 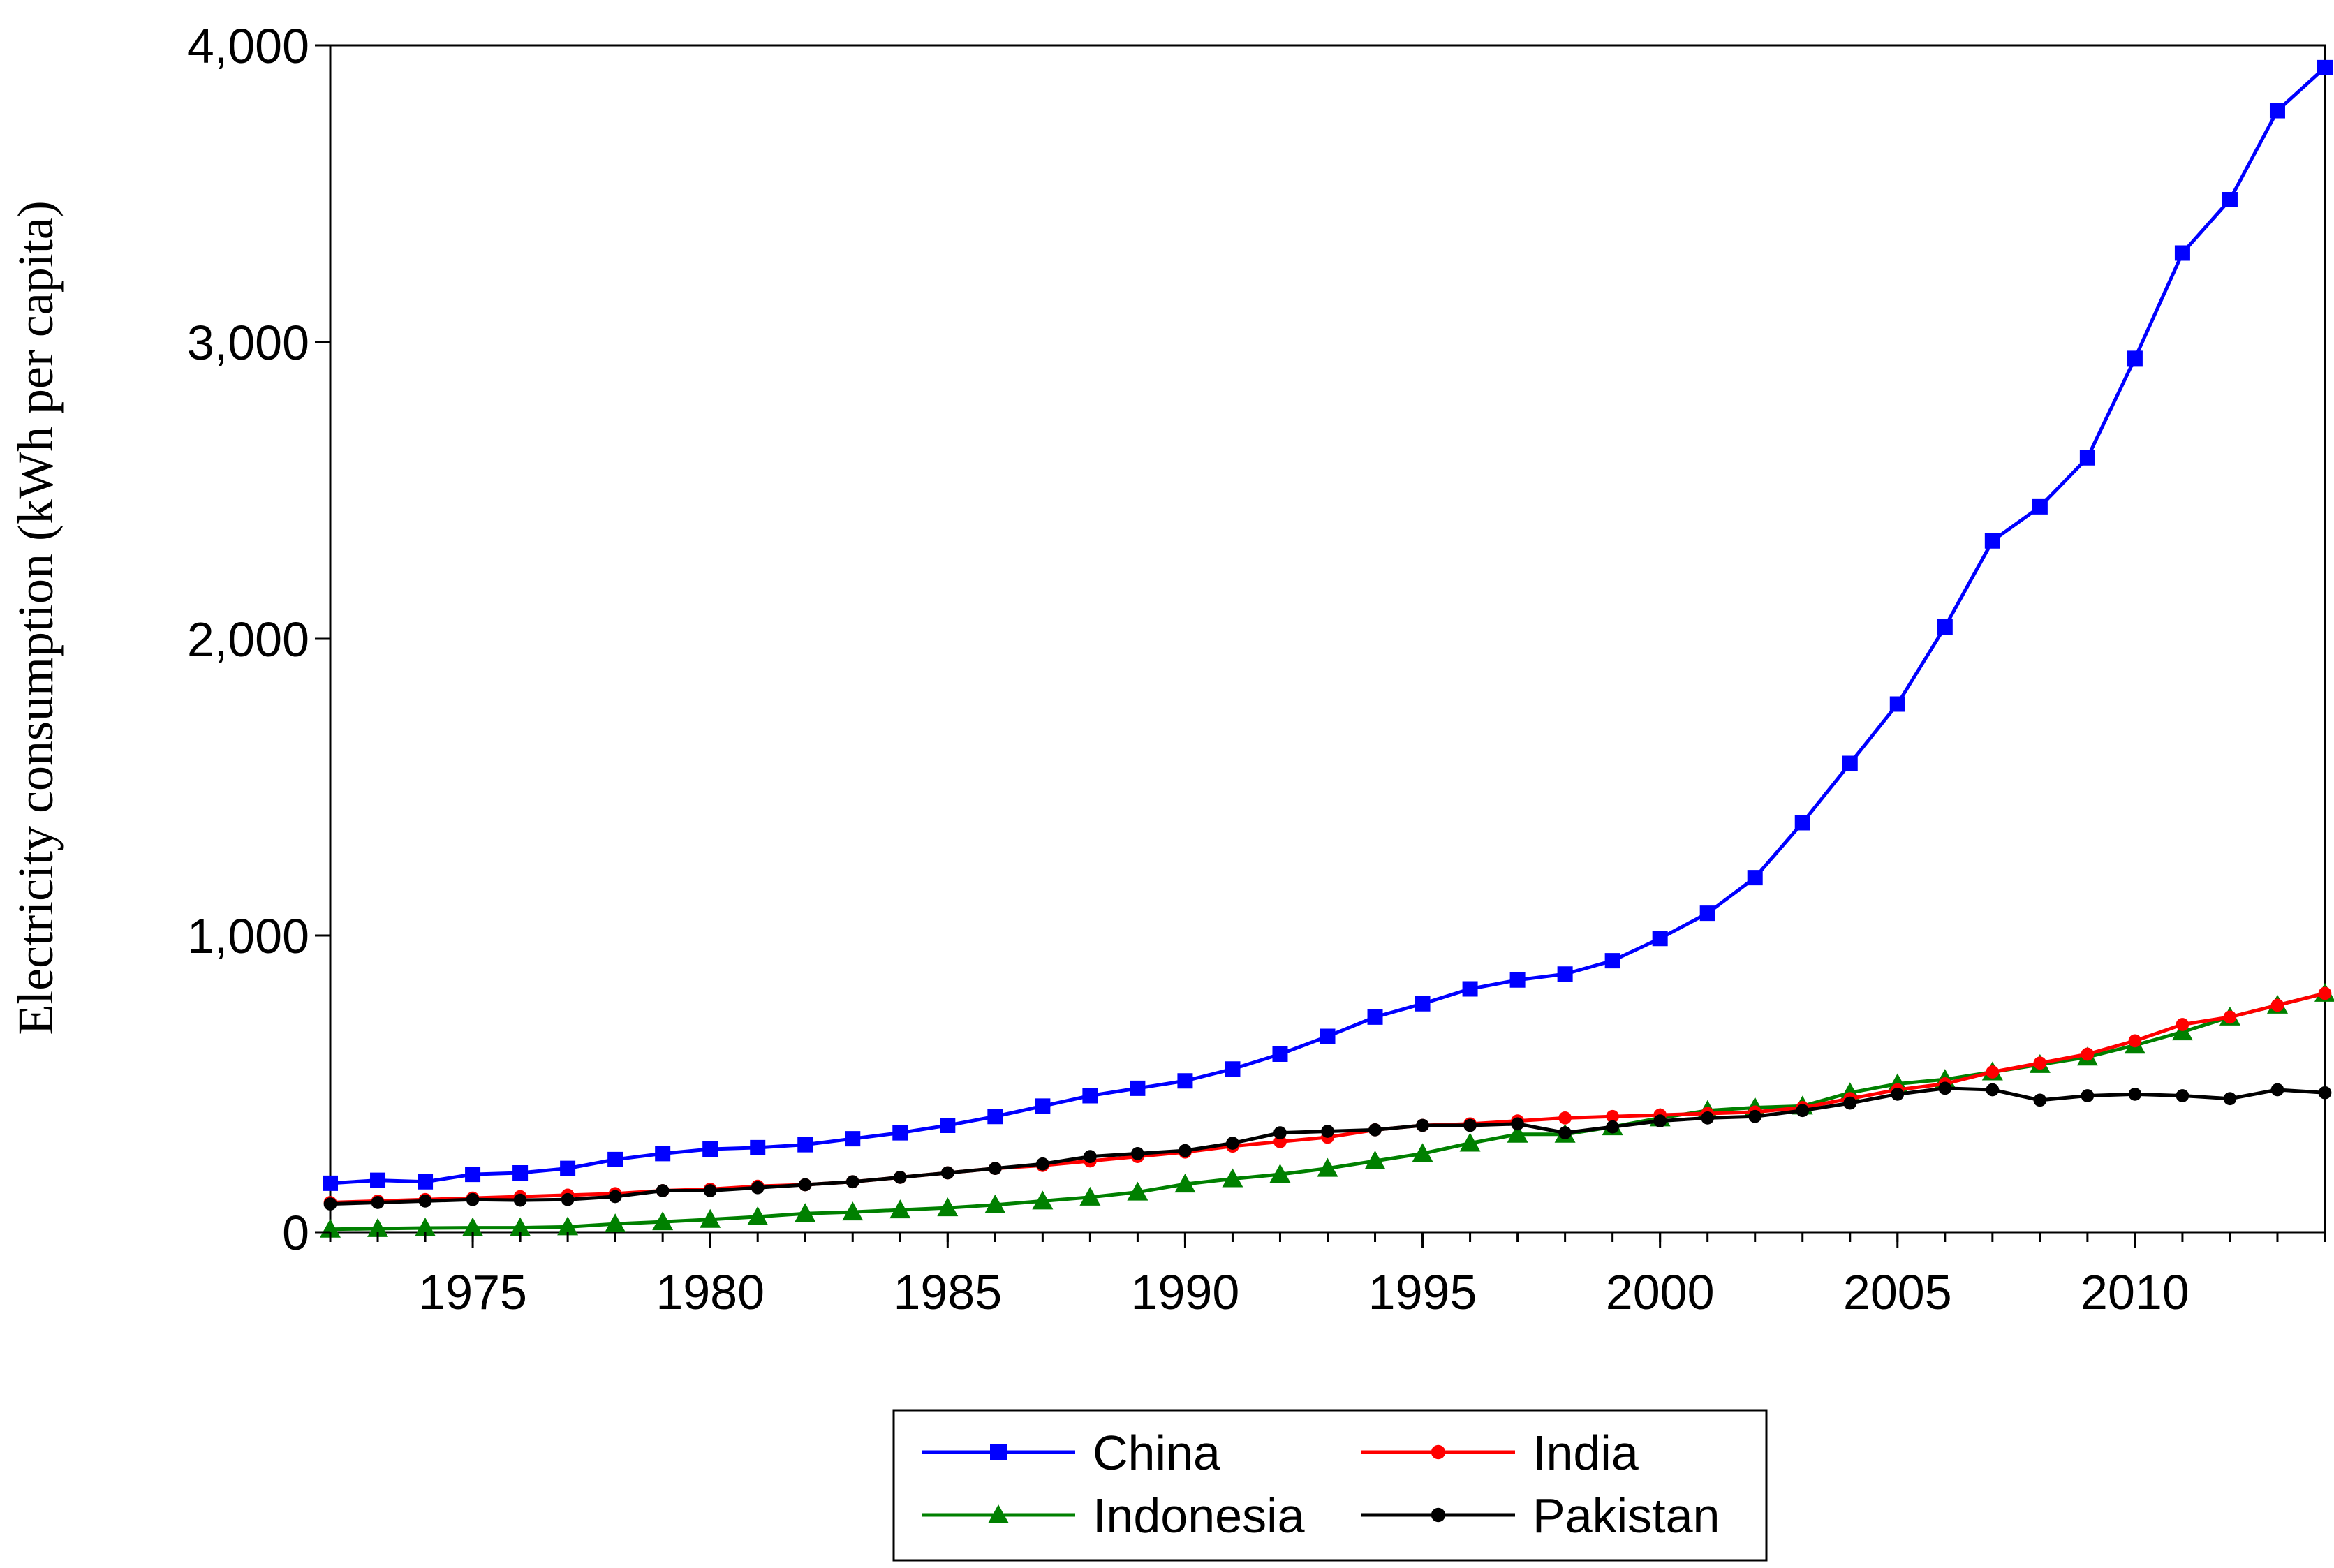 I want to click on legend-item-india: India, so click(x=1500, y=1453).